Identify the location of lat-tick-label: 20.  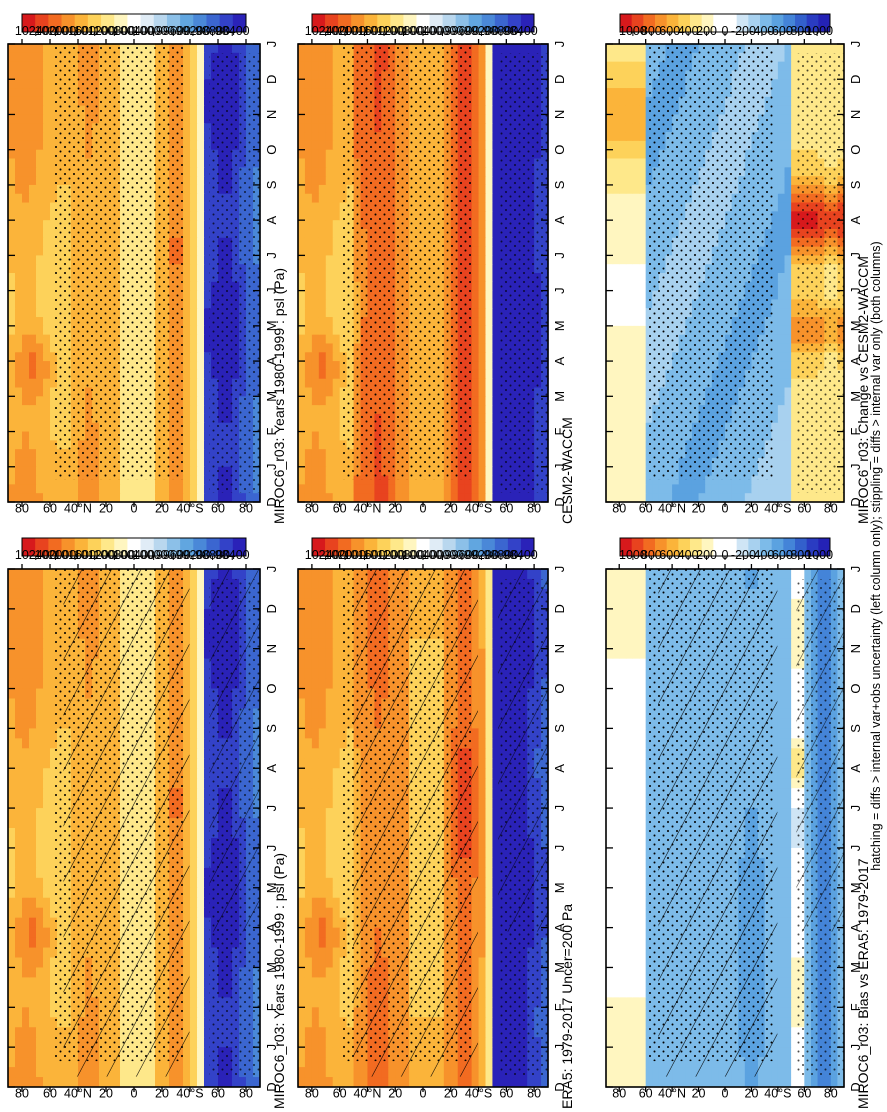
(106, 1093).